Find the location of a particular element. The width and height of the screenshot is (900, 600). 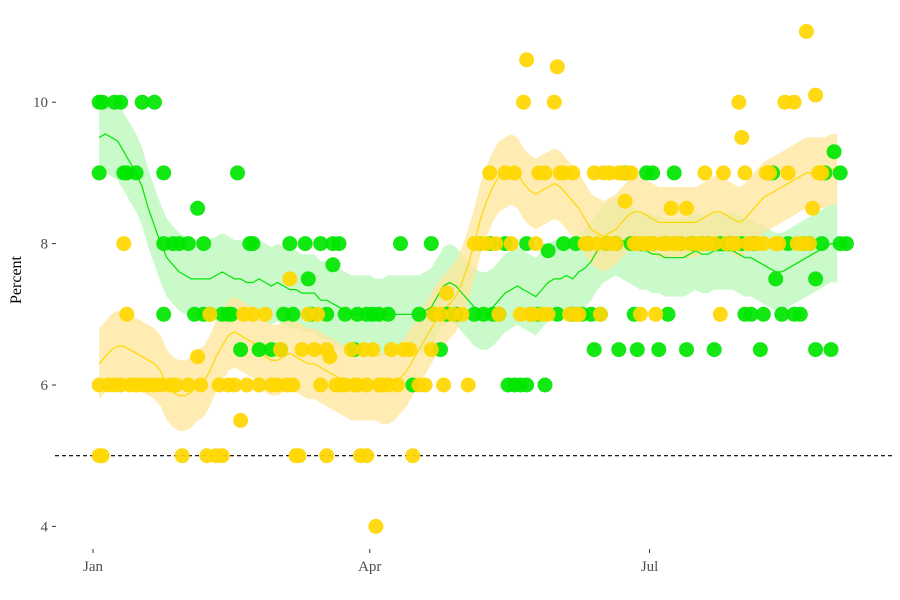

y-tick-label: 8 is located at coordinates (45, 245).